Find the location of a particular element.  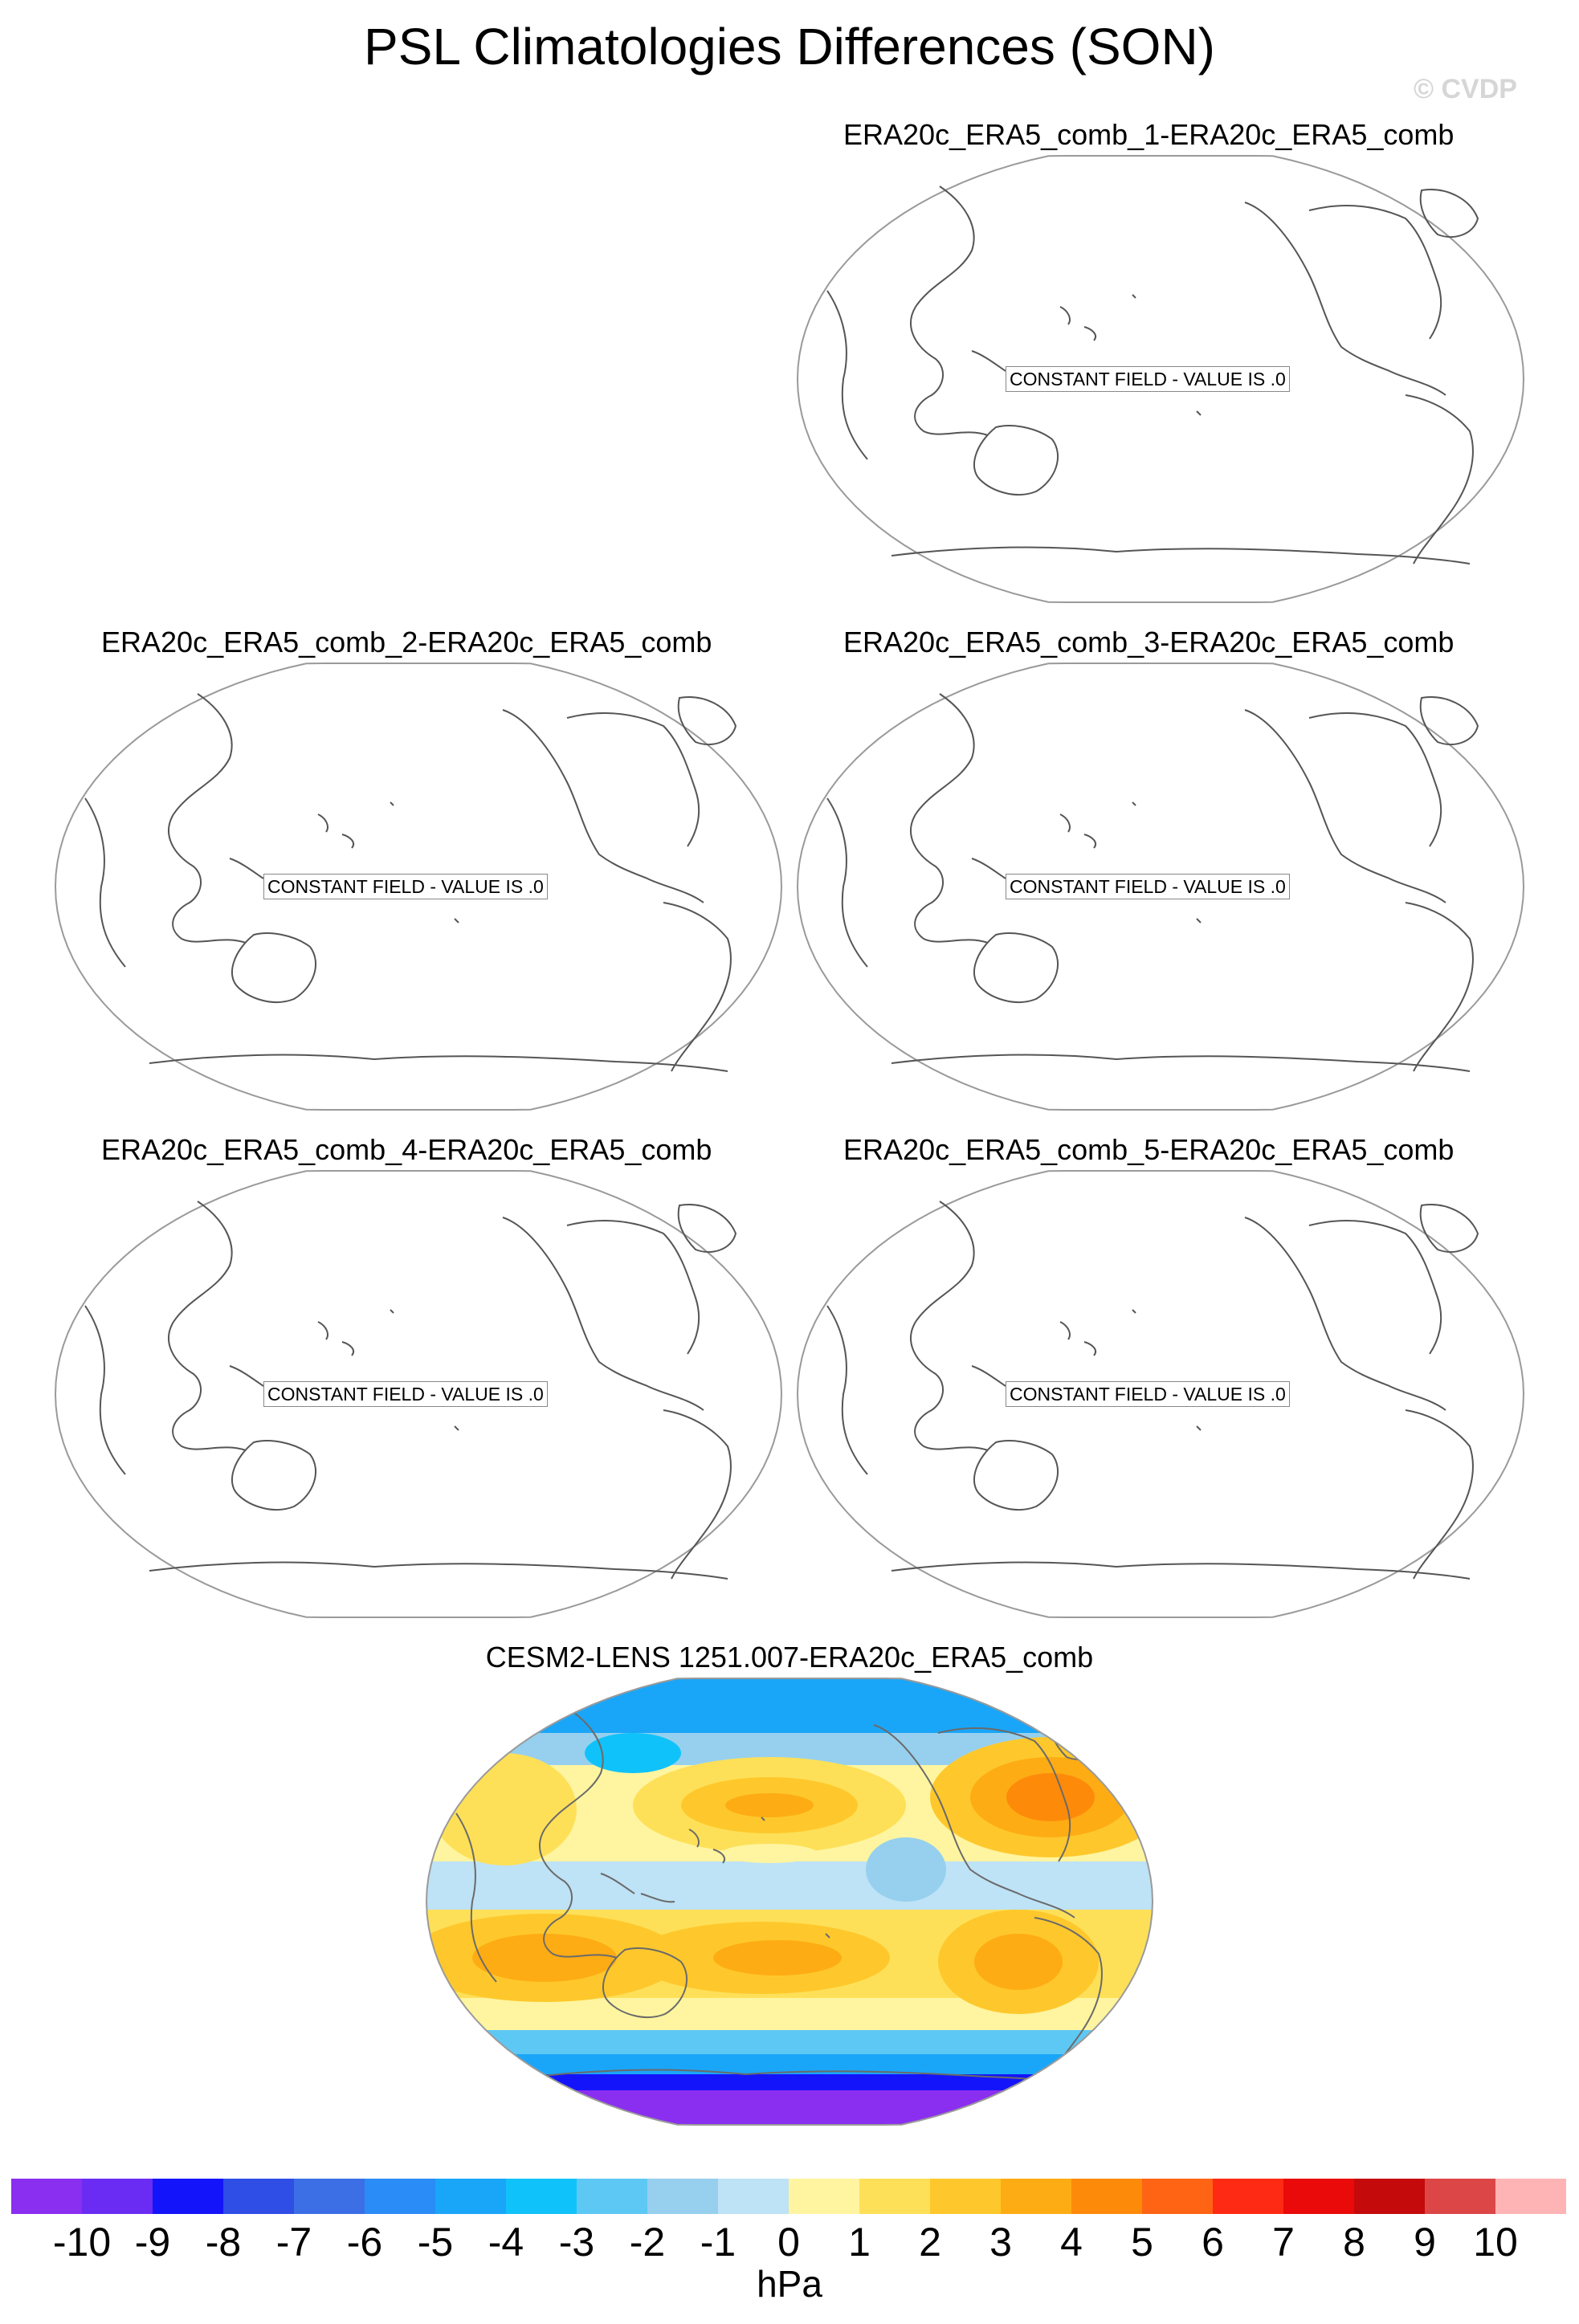

colorbar-tick-label: 0 is located at coordinates (788, 2243).